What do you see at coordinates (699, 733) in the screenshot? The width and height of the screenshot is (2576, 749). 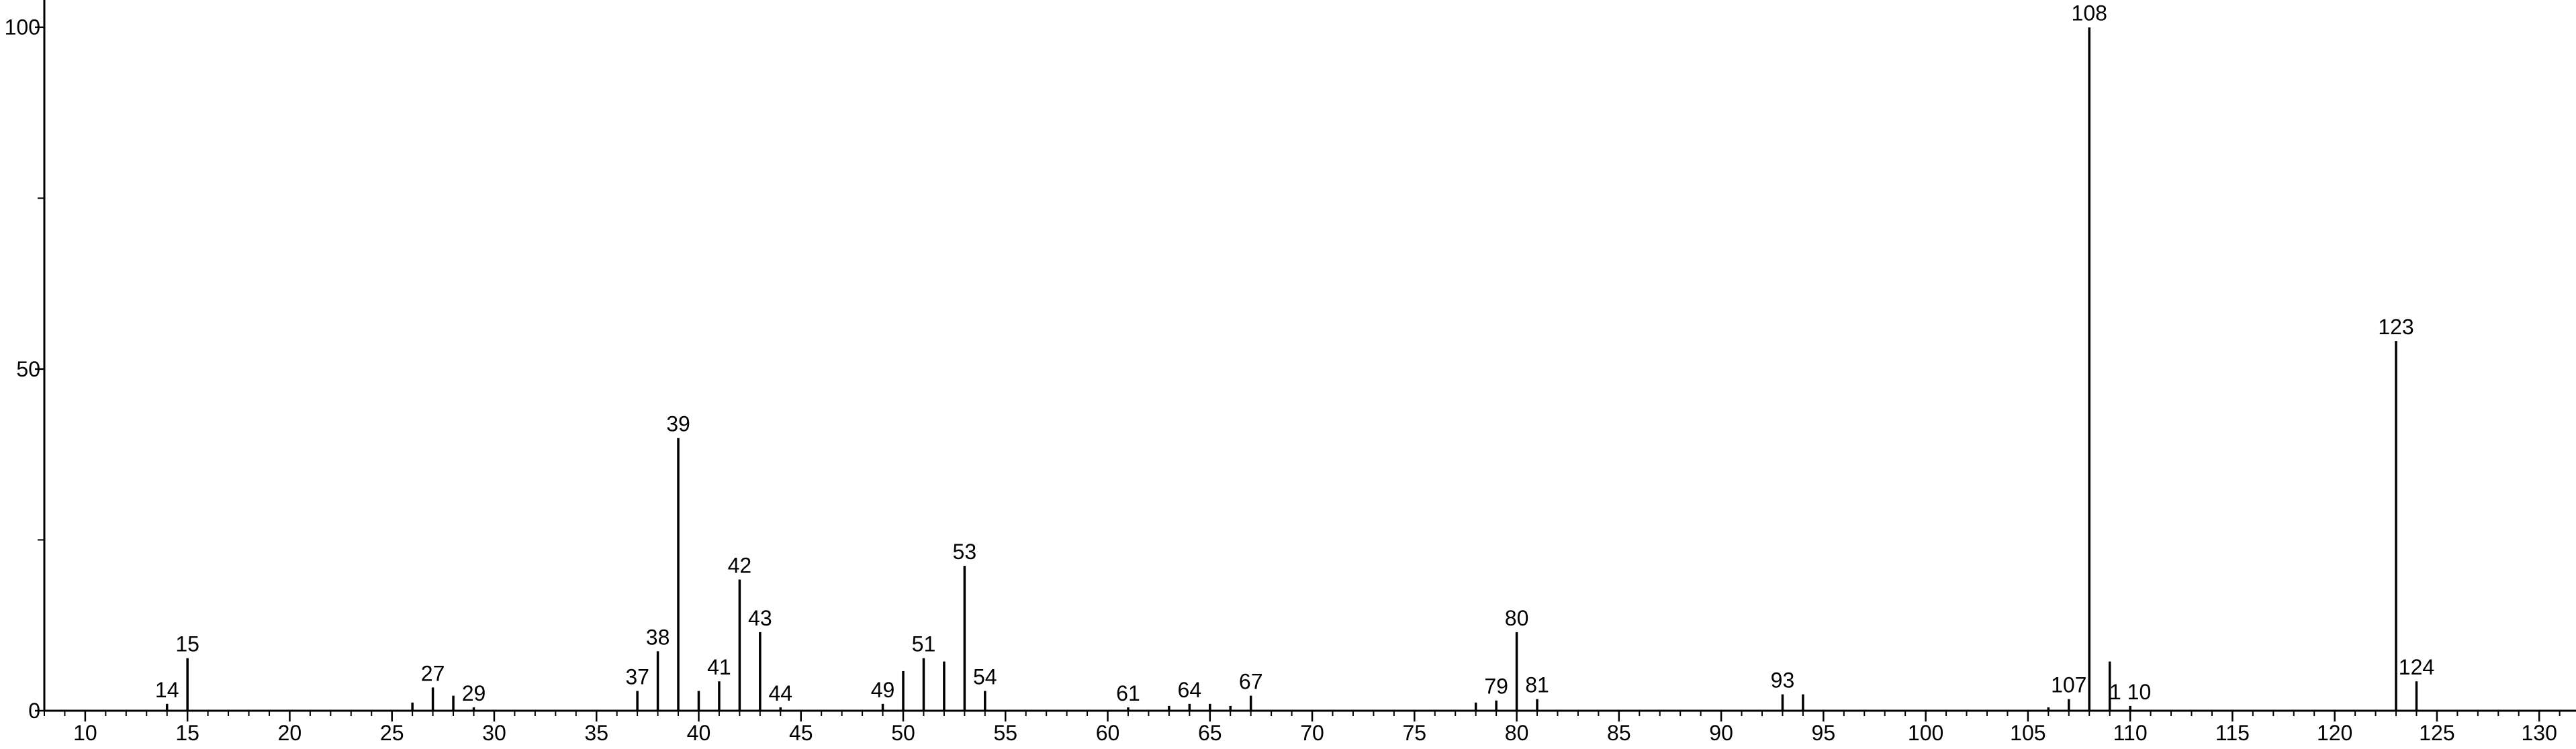 I see `x-tick-label: 40` at bounding box center [699, 733].